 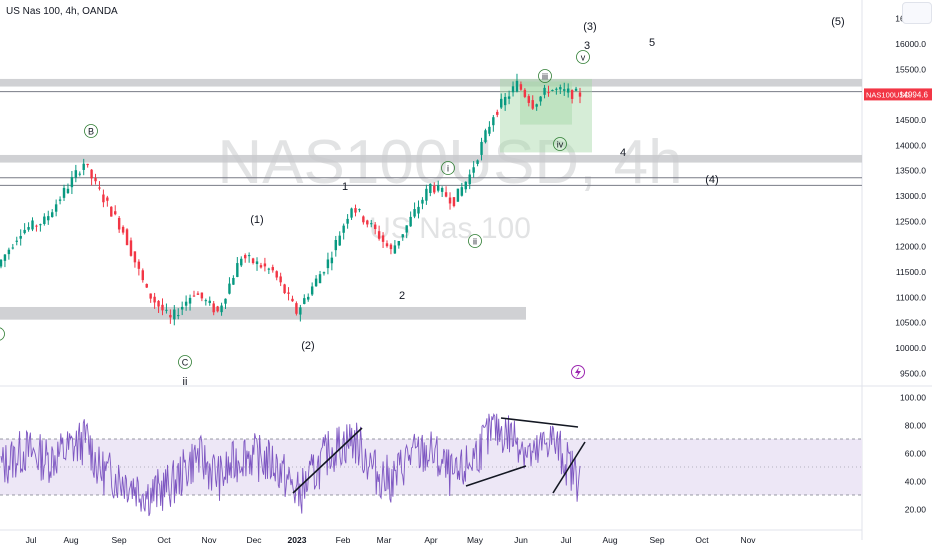 What do you see at coordinates (711, 180) in the screenshot?
I see `wave-label: (4)` at bounding box center [711, 180].